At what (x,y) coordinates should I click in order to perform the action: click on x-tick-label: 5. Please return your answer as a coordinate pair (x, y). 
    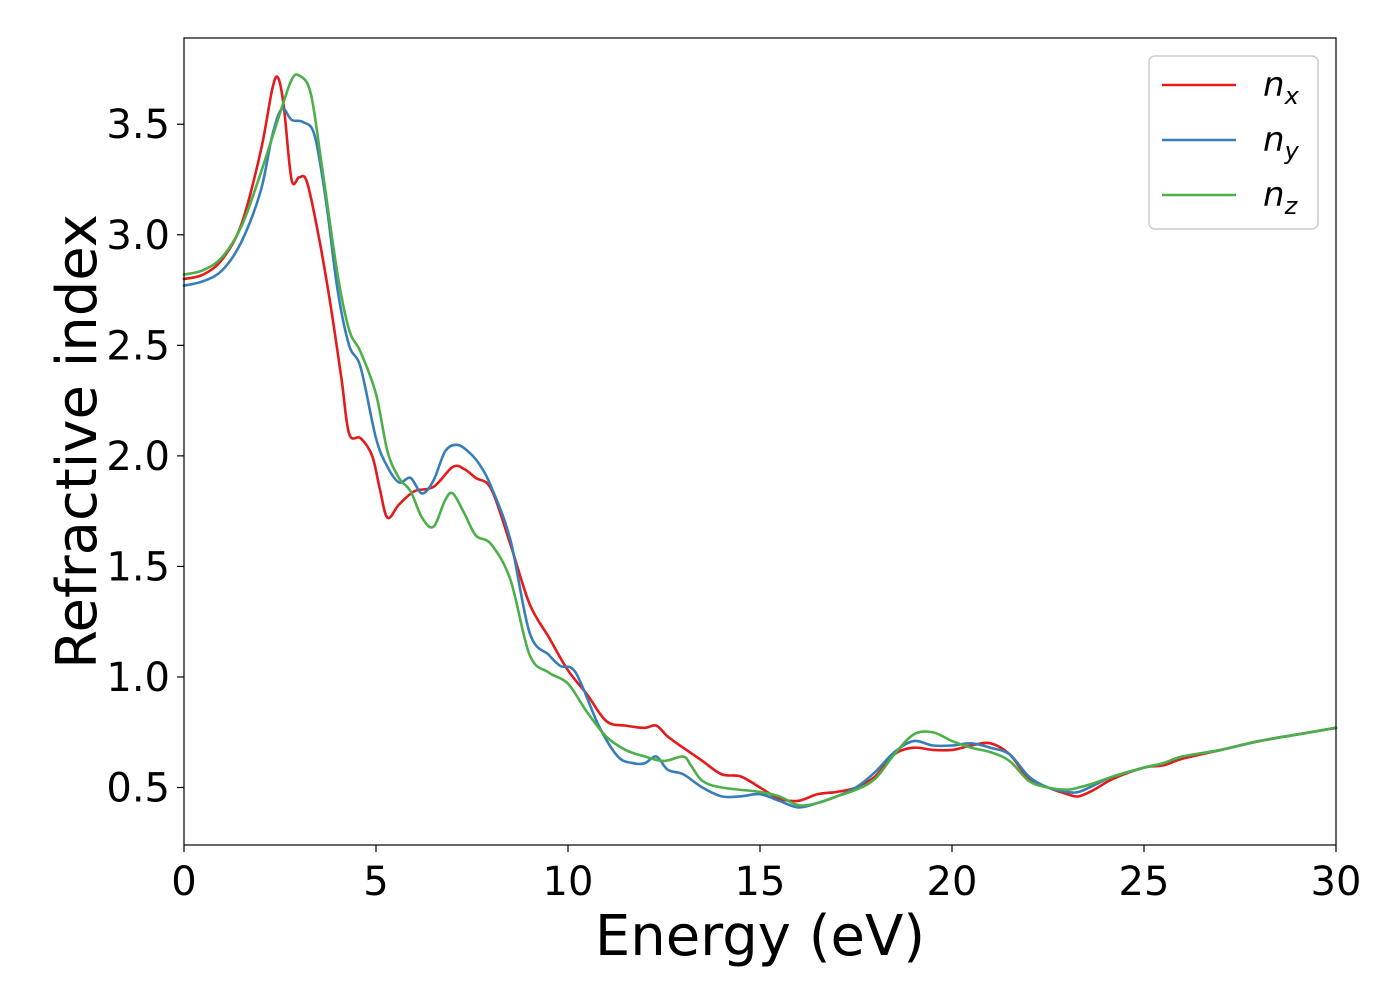
    Looking at the image, I should click on (375, 882).